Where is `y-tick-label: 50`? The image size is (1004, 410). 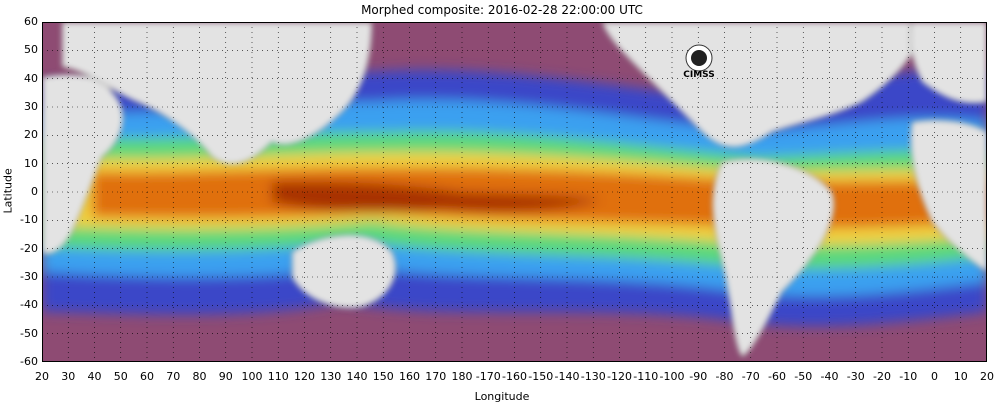 y-tick-label: 50 is located at coordinates (31, 50).